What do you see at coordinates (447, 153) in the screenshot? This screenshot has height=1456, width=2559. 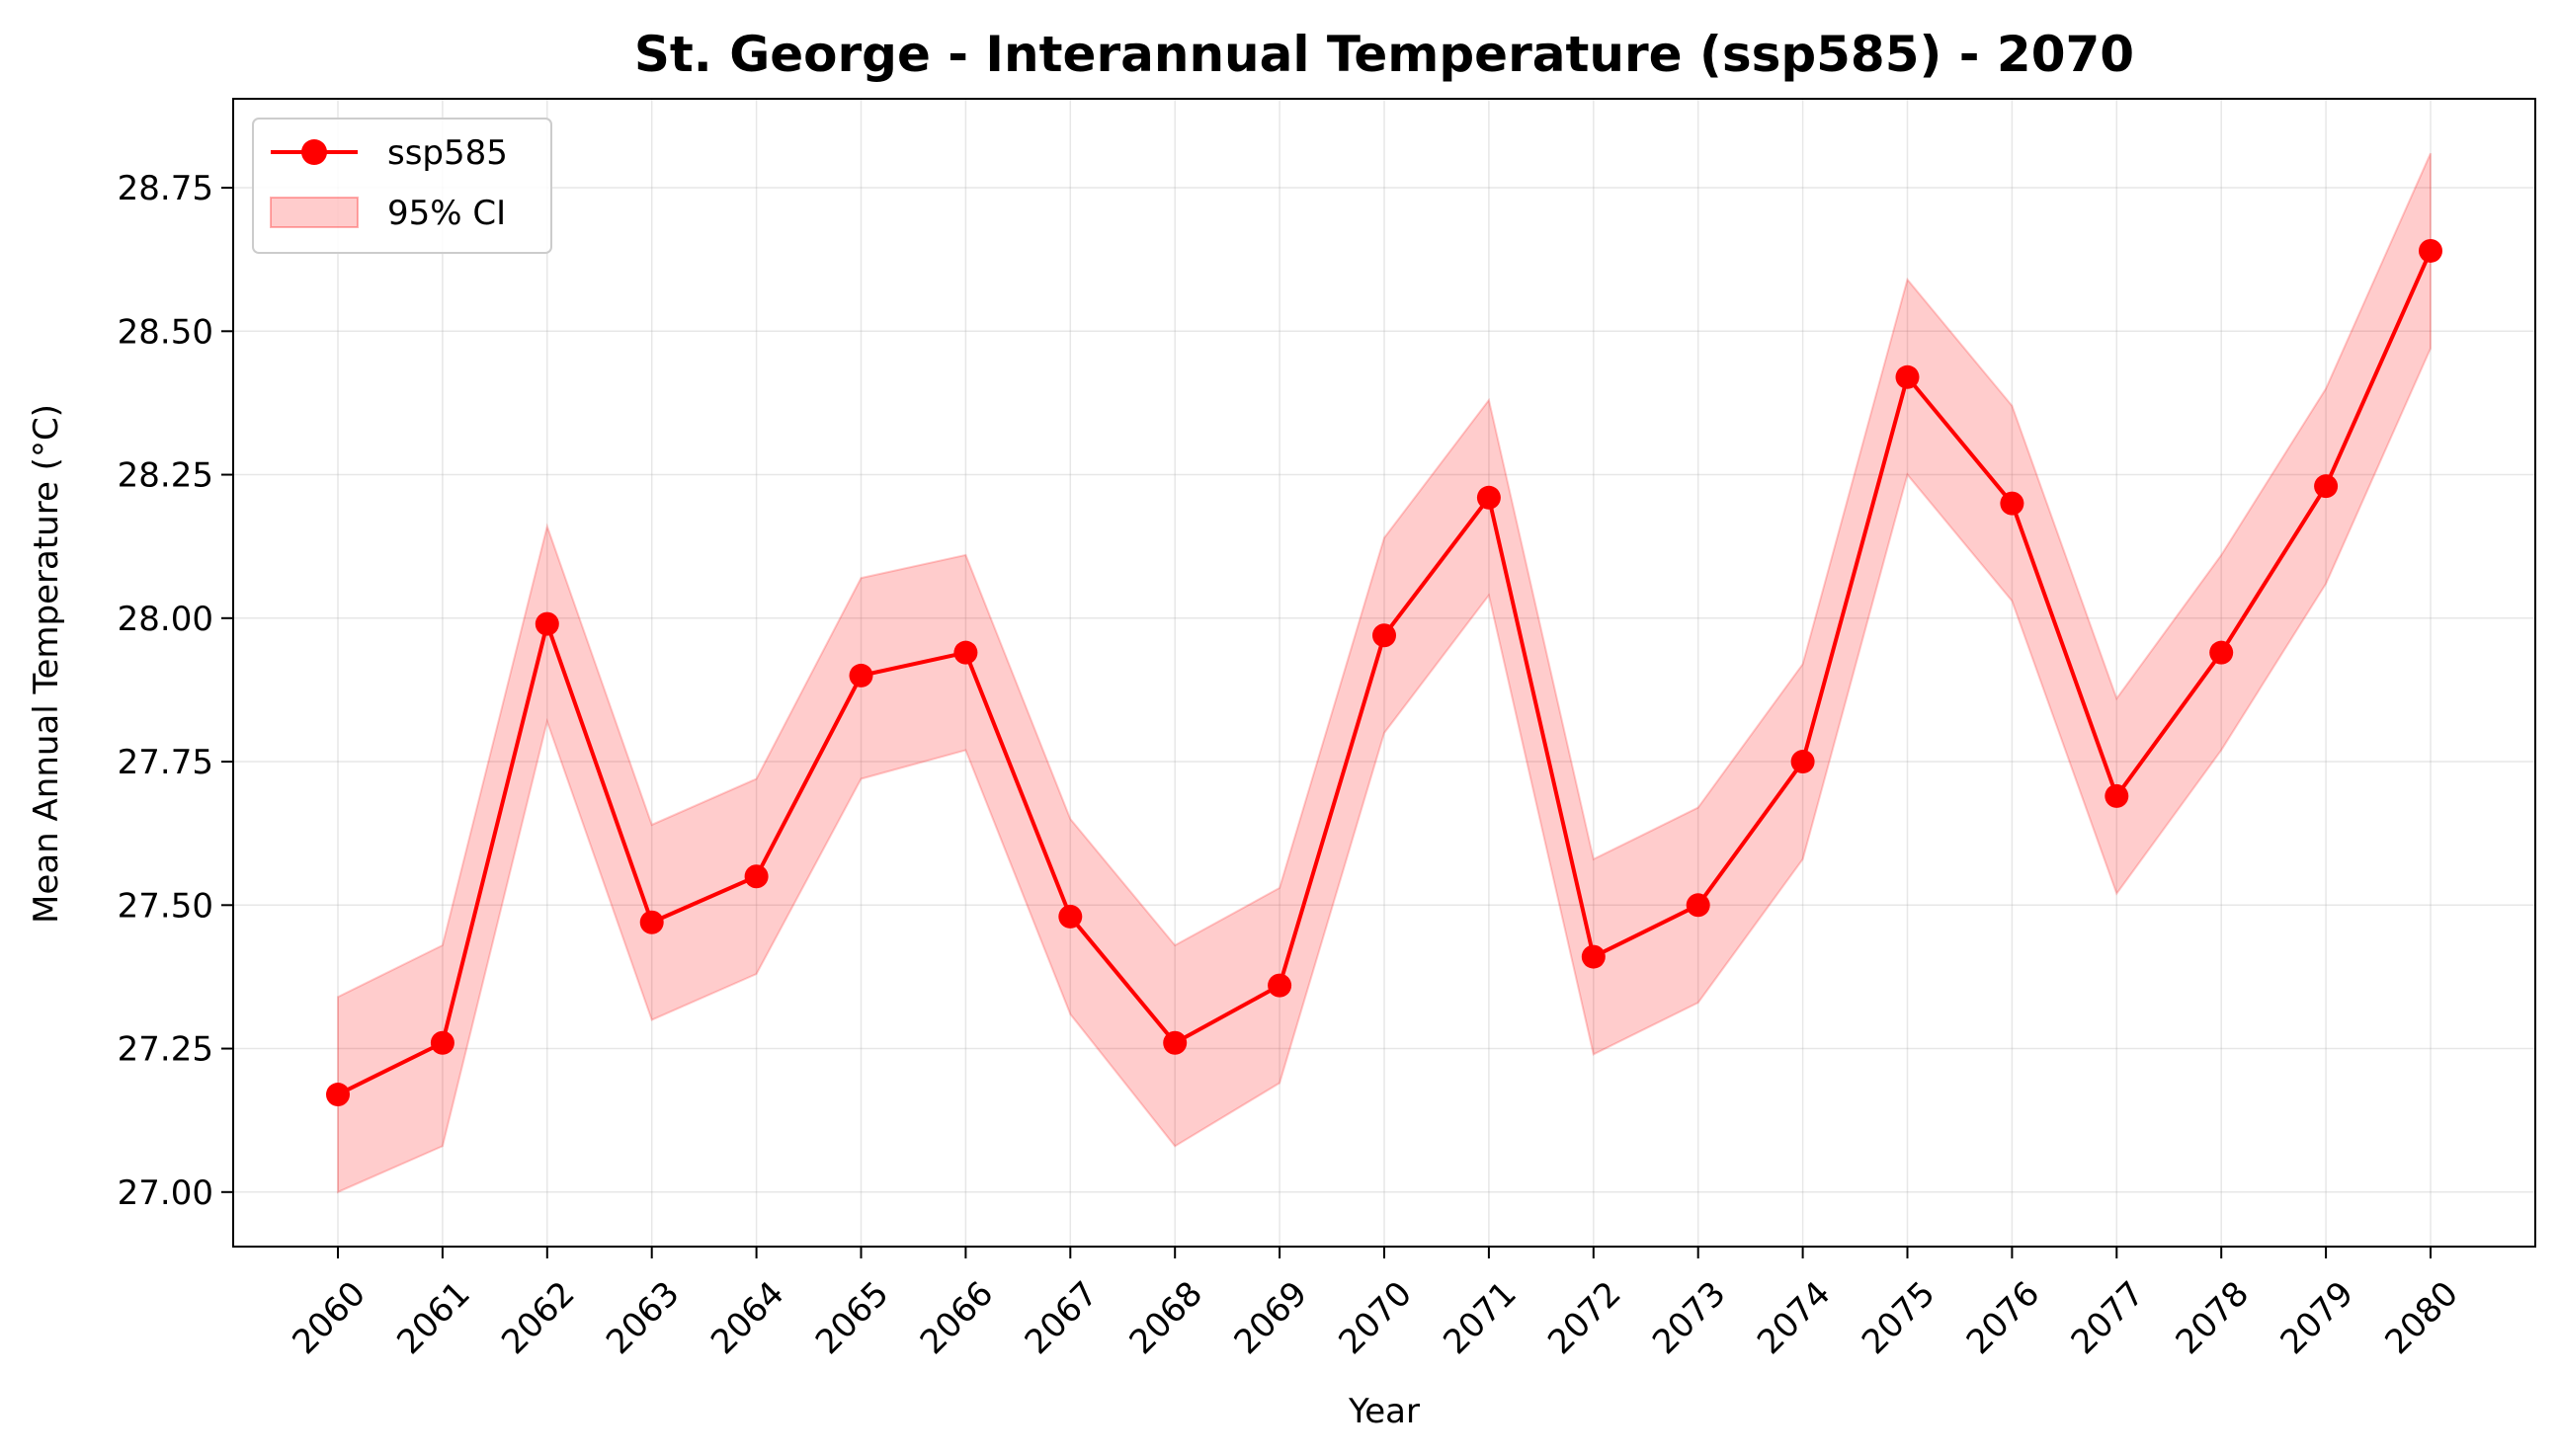 I see `legend-label-series: ssp585` at bounding box center [447, 153].